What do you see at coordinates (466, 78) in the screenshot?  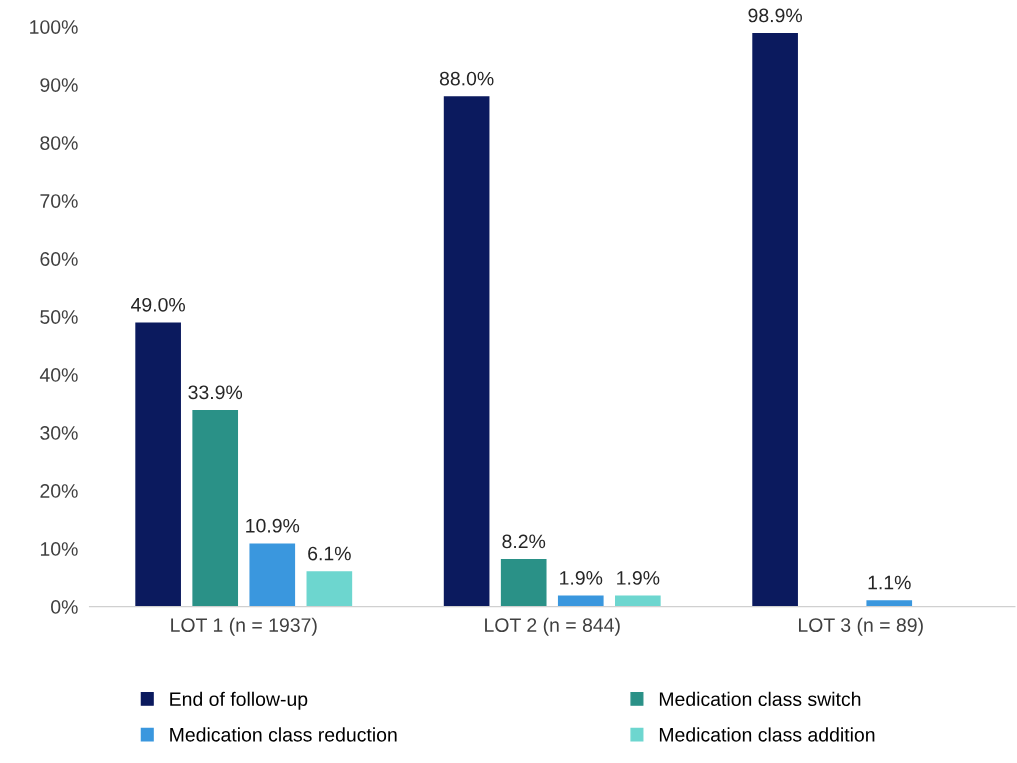 I see `data-label: 88.0%` at bounding box center [466, 78].